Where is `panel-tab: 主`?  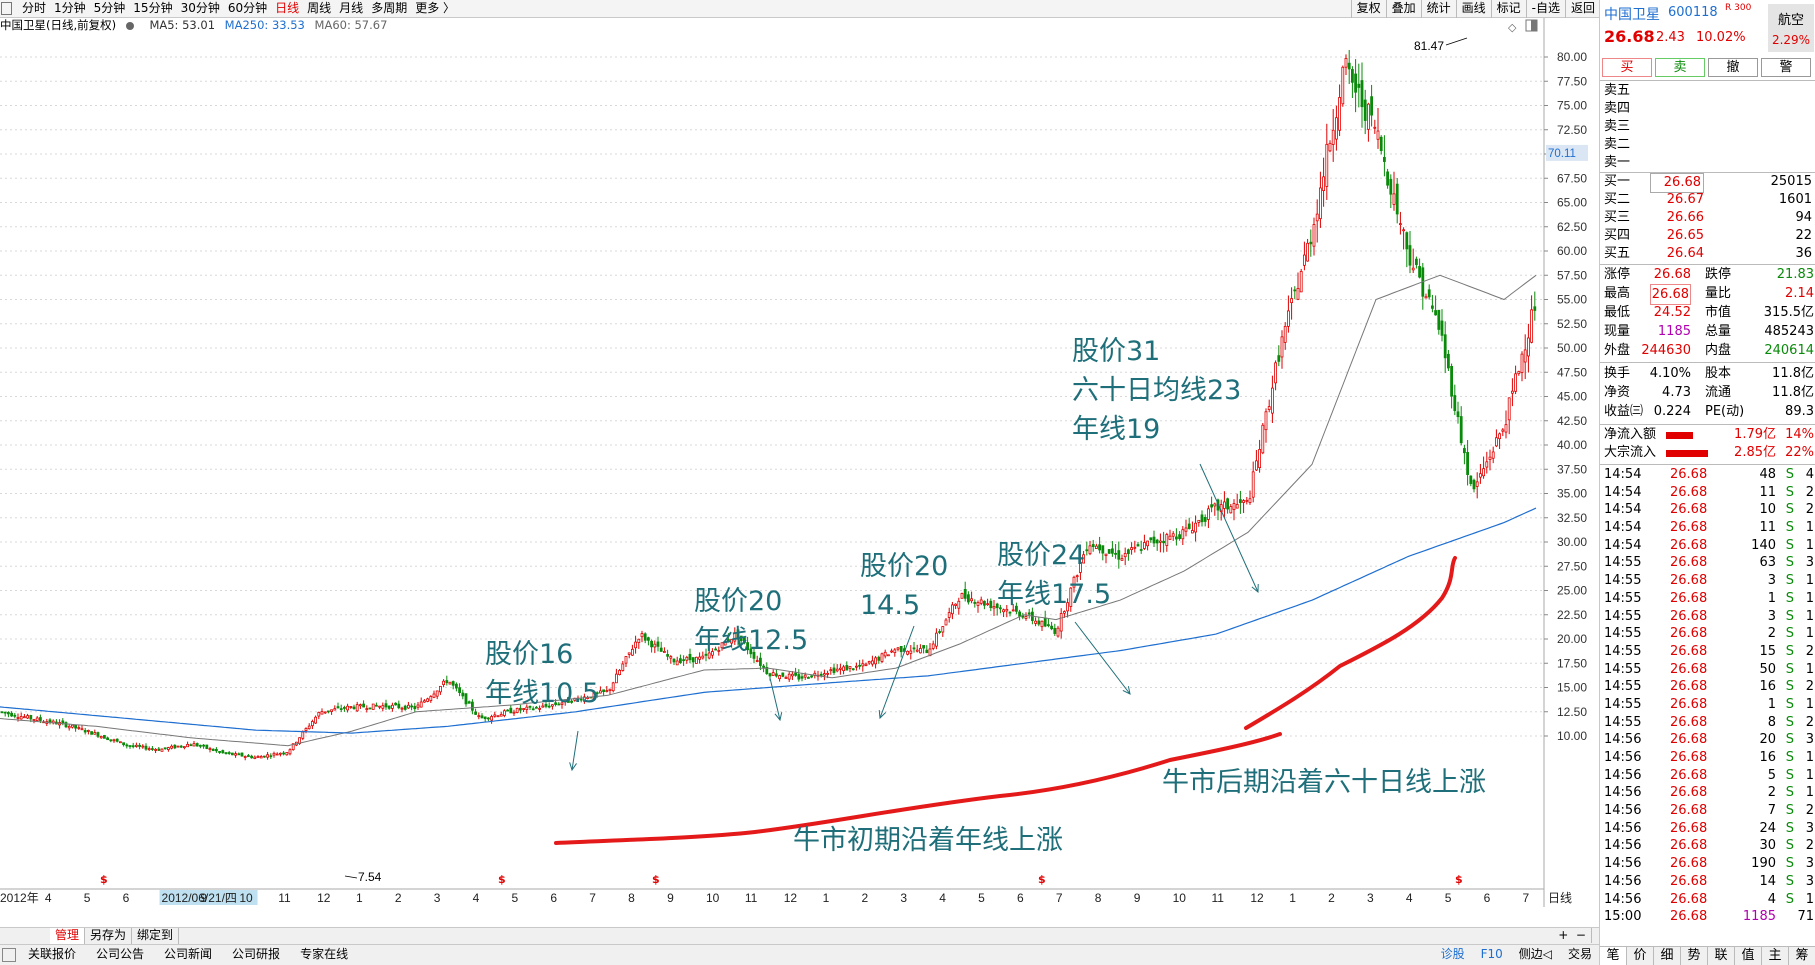
panel-tab: 主 is located at coordinates (1775, 956).